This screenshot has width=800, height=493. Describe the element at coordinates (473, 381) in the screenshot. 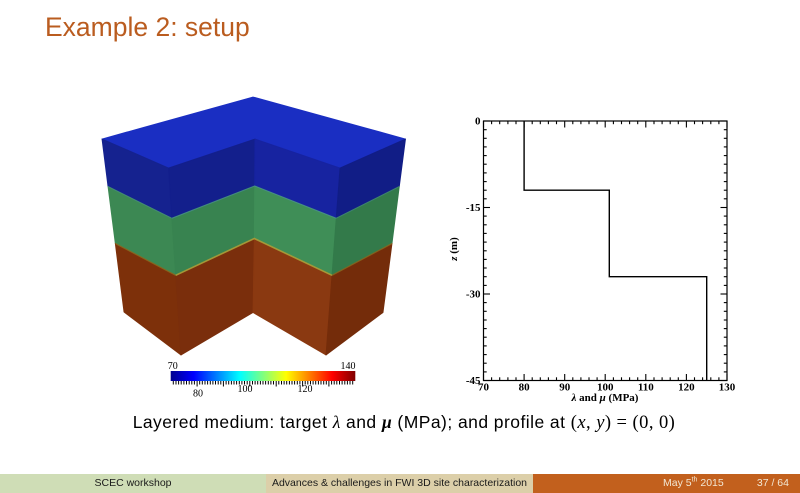

I see `svg-text: -45` at that location.